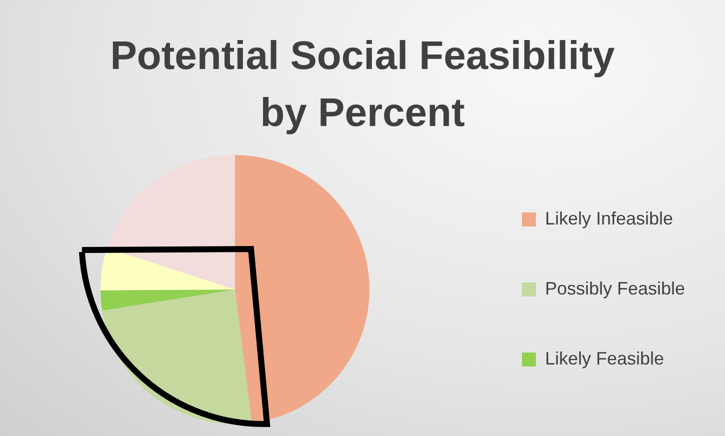 The width and height of the screenshot is (725, 436). What do you see at coordinates (604, 358) in the screenshot?
I see `legend-label: Likely Feasible` at bounding box center [604, 358].